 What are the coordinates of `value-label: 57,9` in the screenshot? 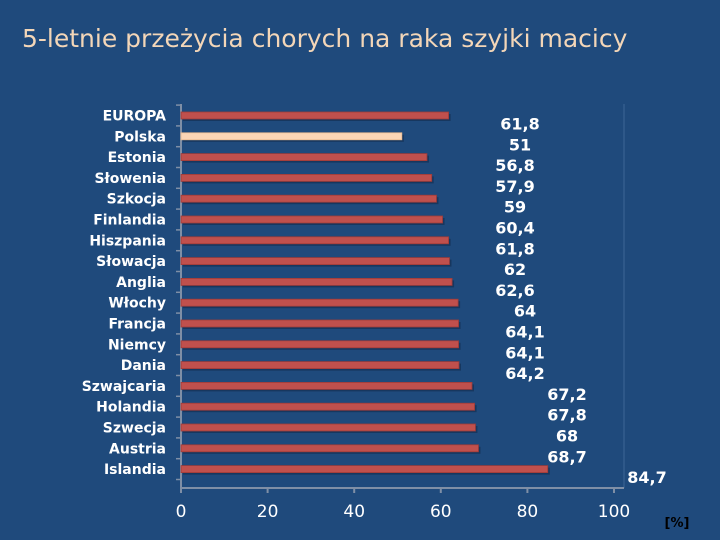 It's located at (514, 186).